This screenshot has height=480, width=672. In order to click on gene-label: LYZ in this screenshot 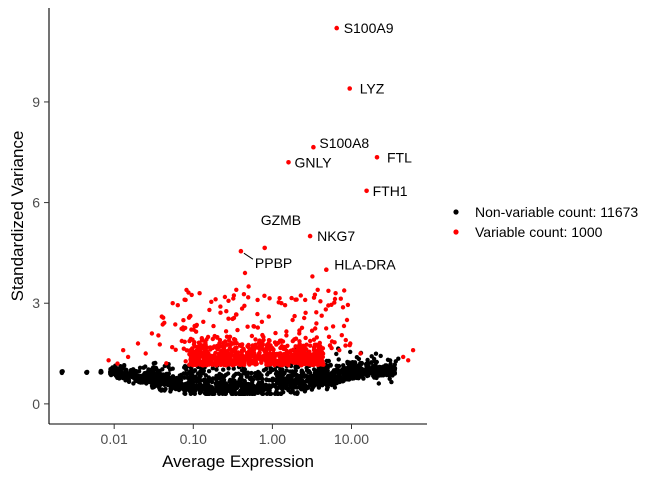, I will do `click(372, 89)`.